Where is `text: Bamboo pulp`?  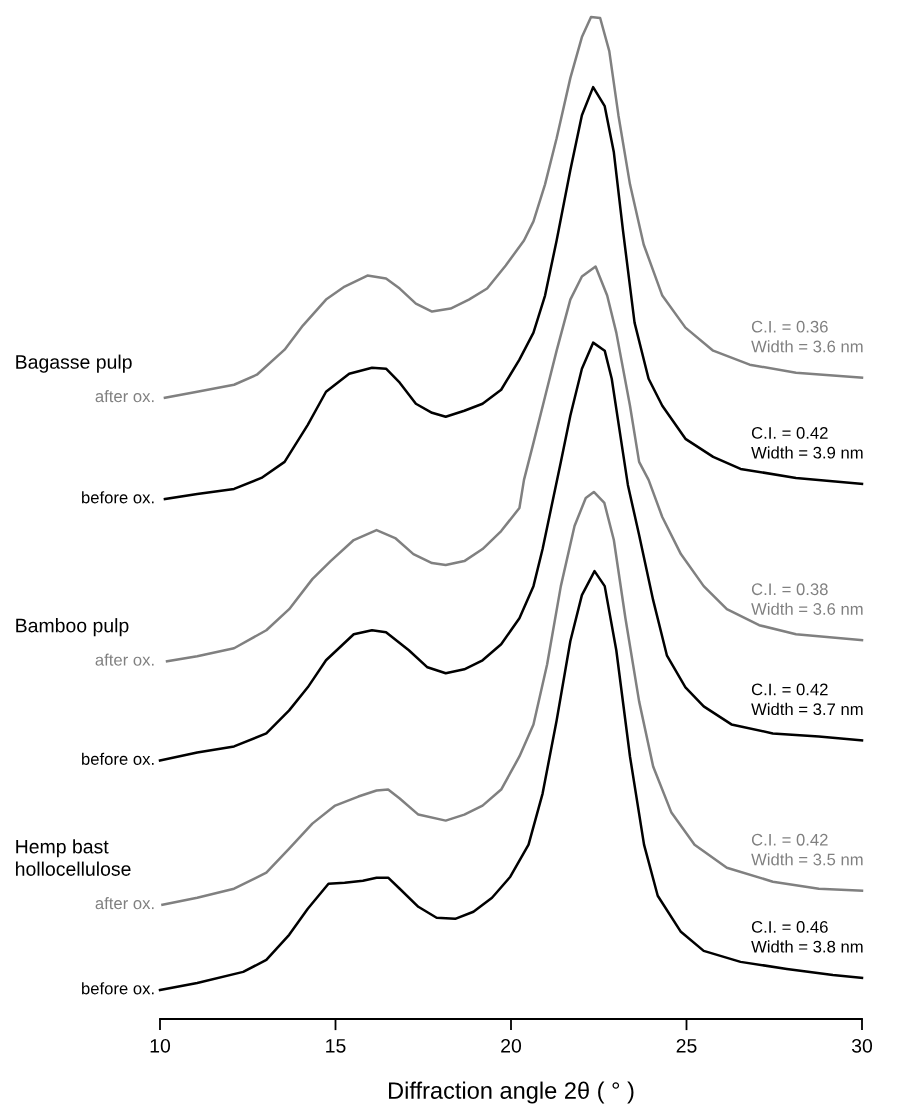 text: Bamboo pulp is located at coordinates (72, 627).